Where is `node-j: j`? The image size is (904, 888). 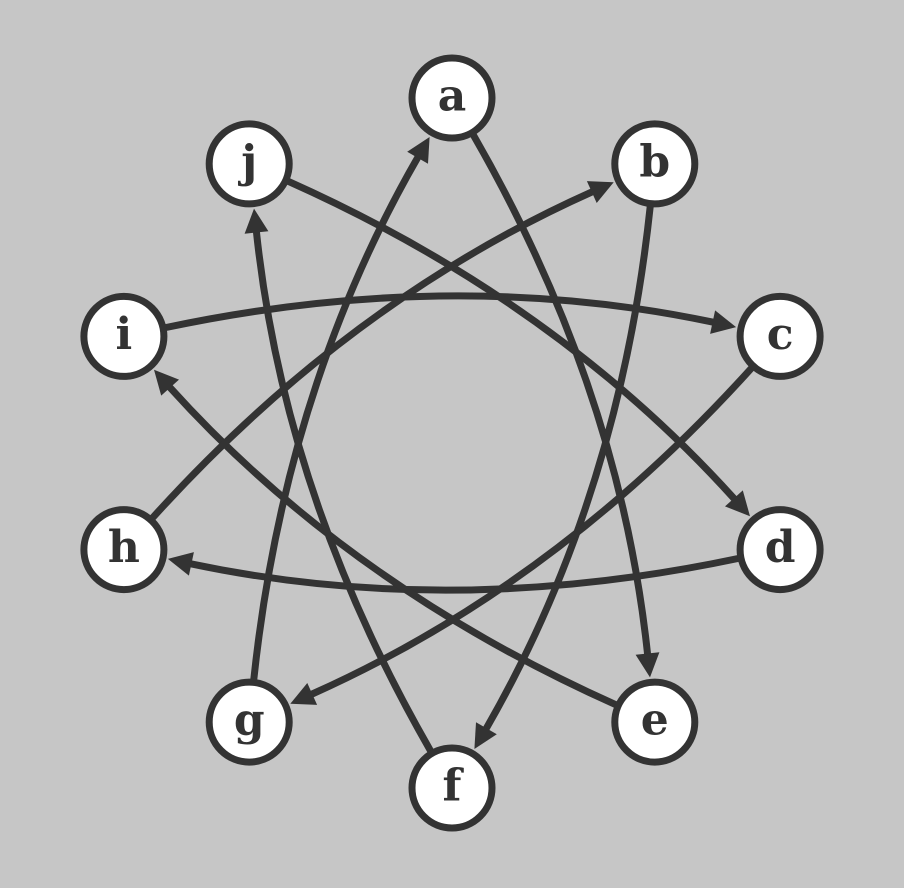
node-j: j is located at coordinates (249, 164).